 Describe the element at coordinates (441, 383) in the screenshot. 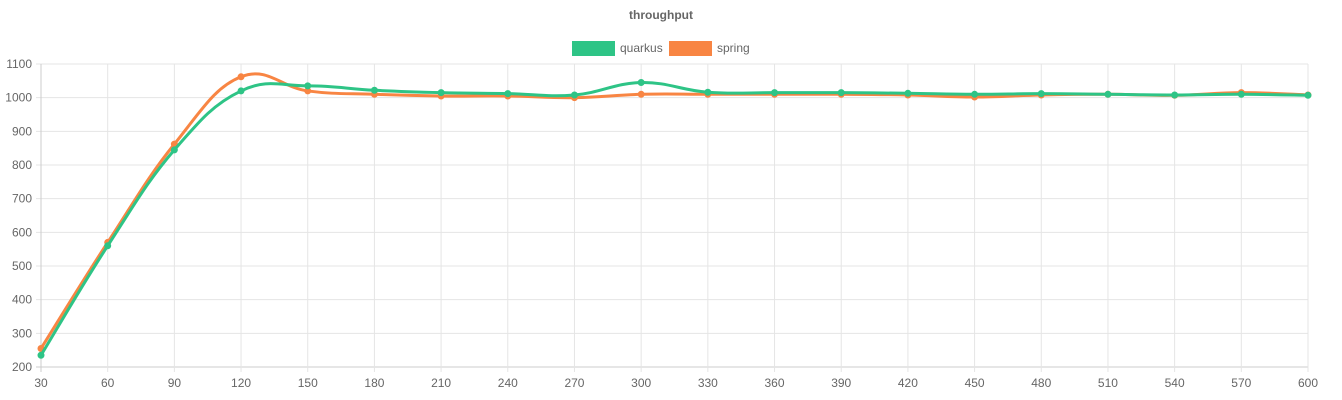

I see `x-tick-label: 210` at that location.